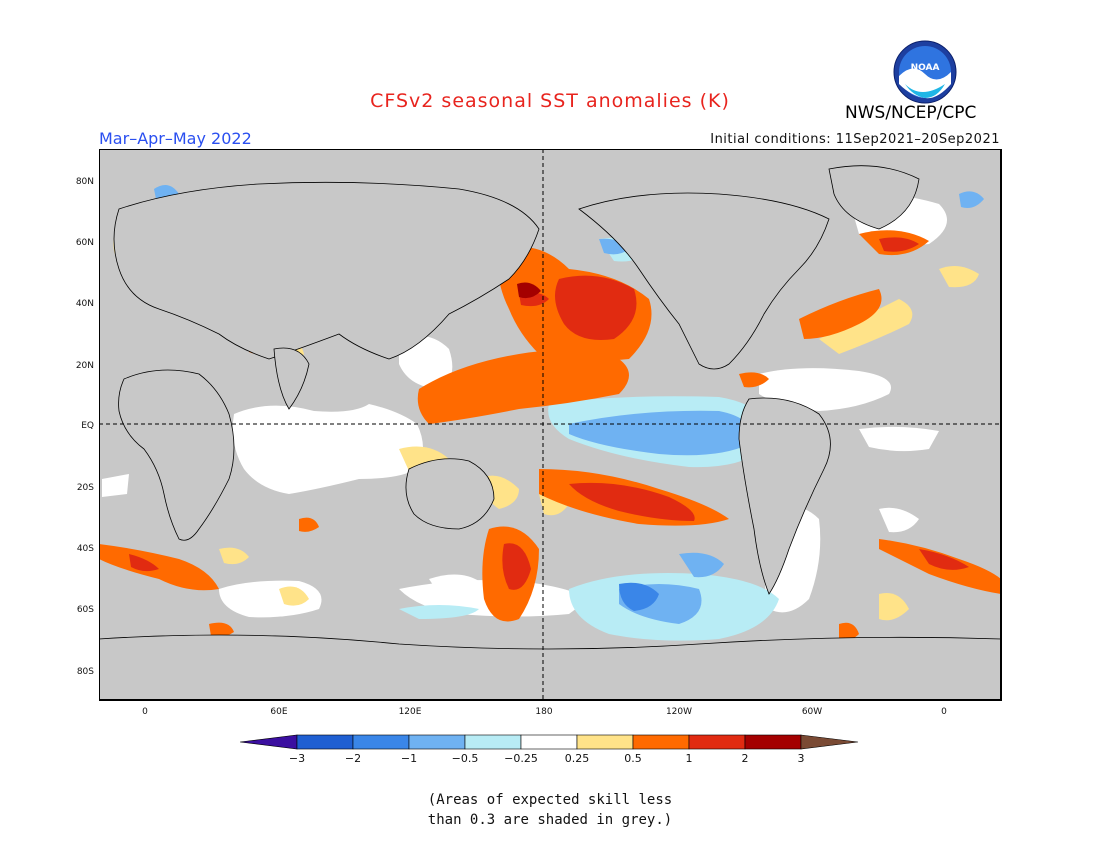 This screenshot has height=850, width=1100. Describe the element at coordinates (550, 820) in the screenshot. I see `skill-note-line2: than 0.3 are shaded in grey.)` at that location.